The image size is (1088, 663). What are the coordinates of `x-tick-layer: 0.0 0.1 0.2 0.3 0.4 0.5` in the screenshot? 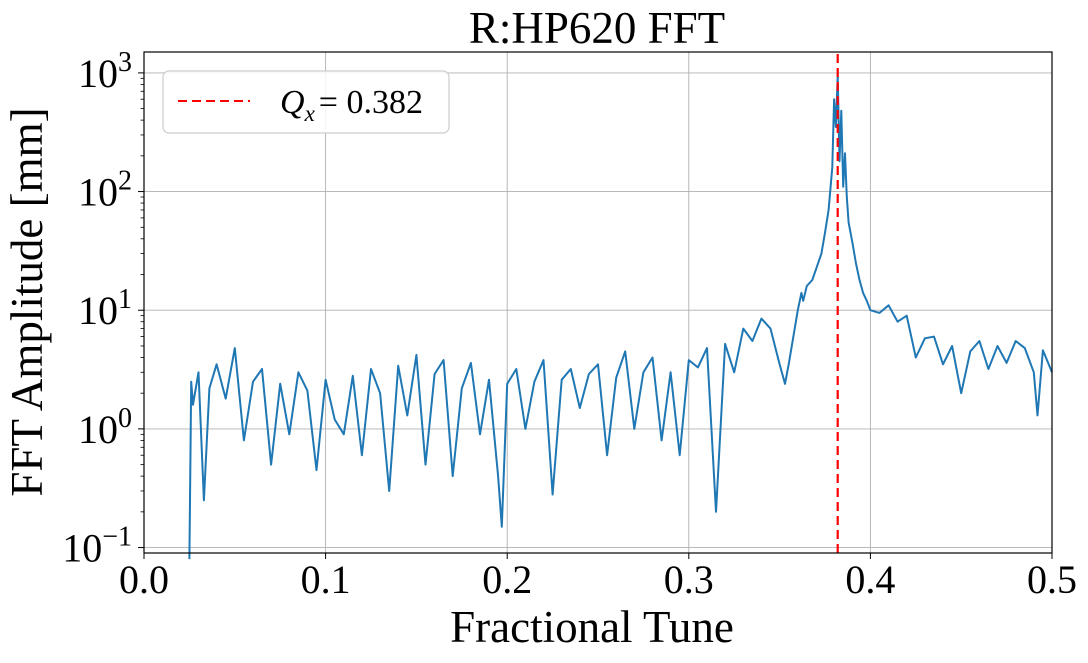 It's located at (598, 577).